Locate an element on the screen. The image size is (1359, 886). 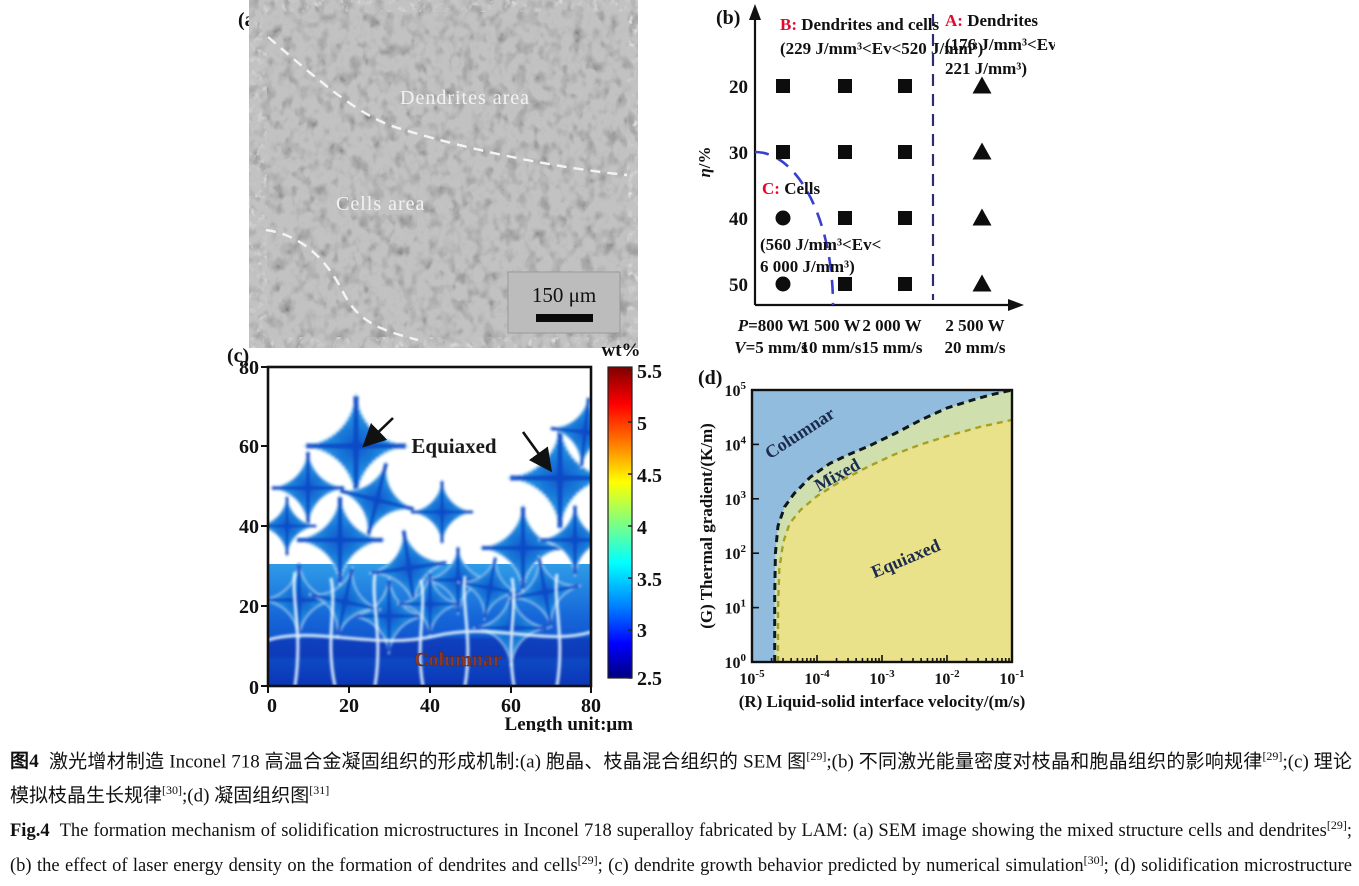
grain-boundaries is located at coordinates (429, 628).